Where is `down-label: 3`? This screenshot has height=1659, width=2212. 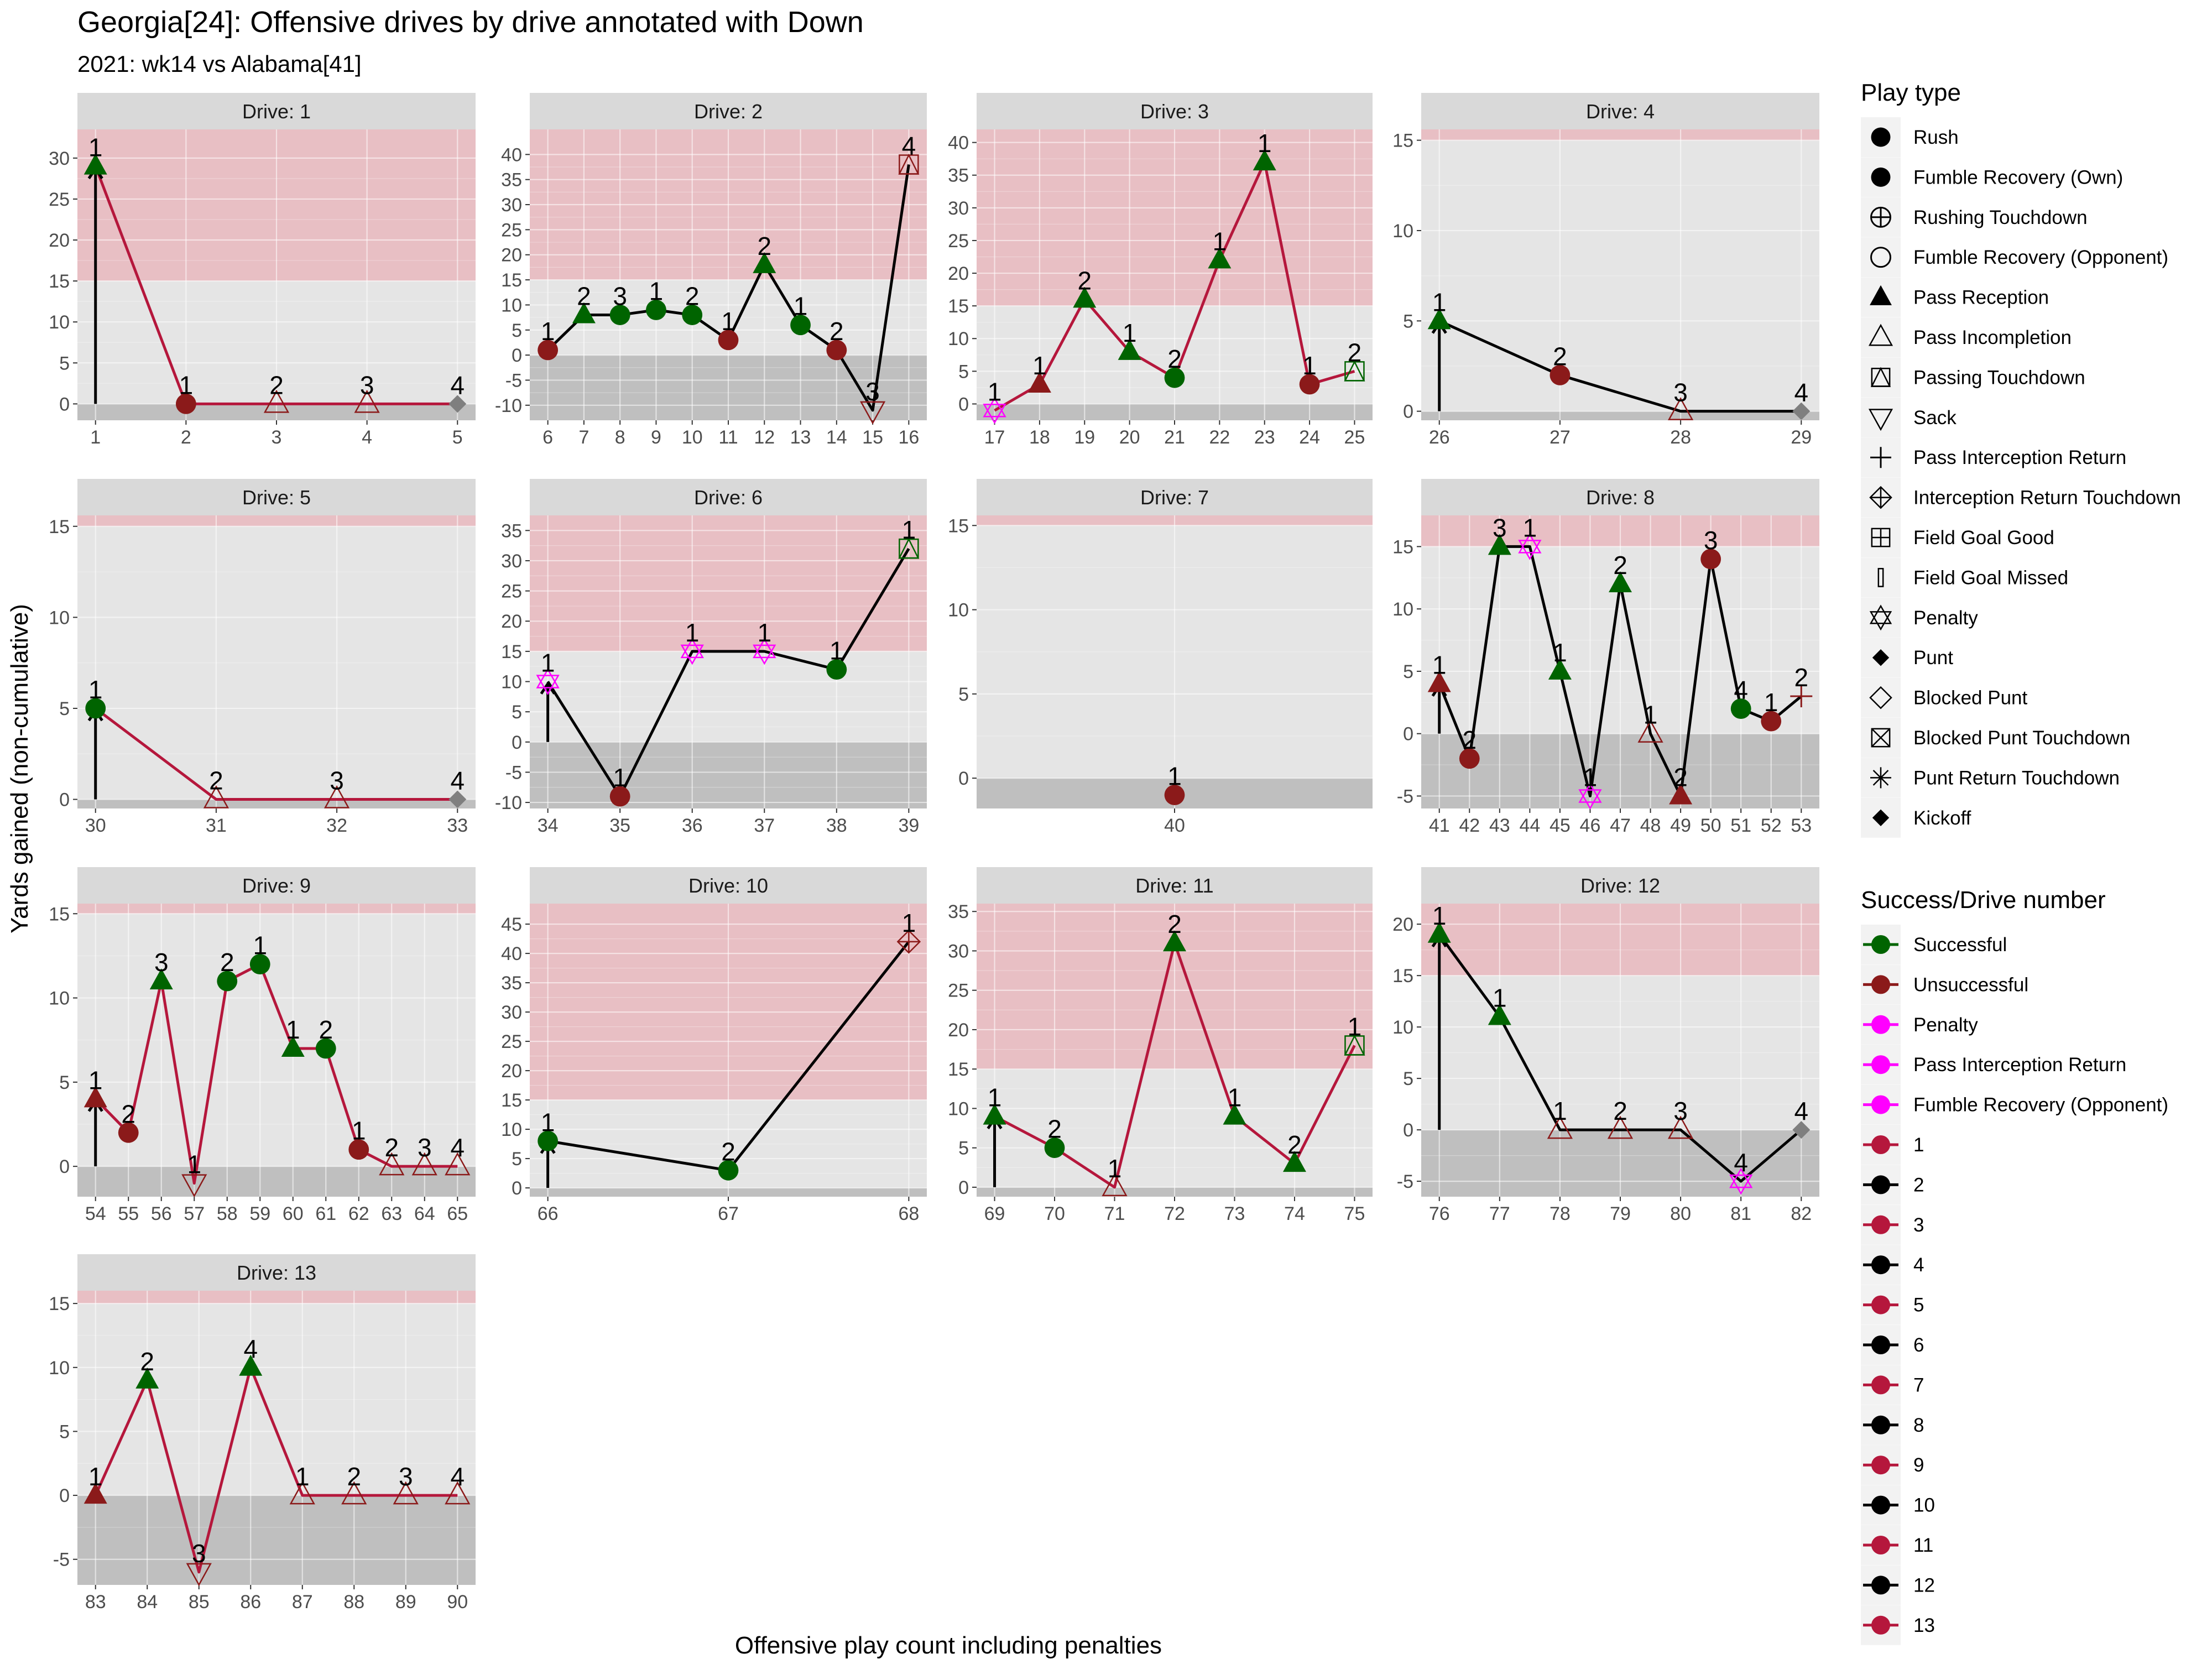
down-label: 3 is located at coordinates (337, 780).